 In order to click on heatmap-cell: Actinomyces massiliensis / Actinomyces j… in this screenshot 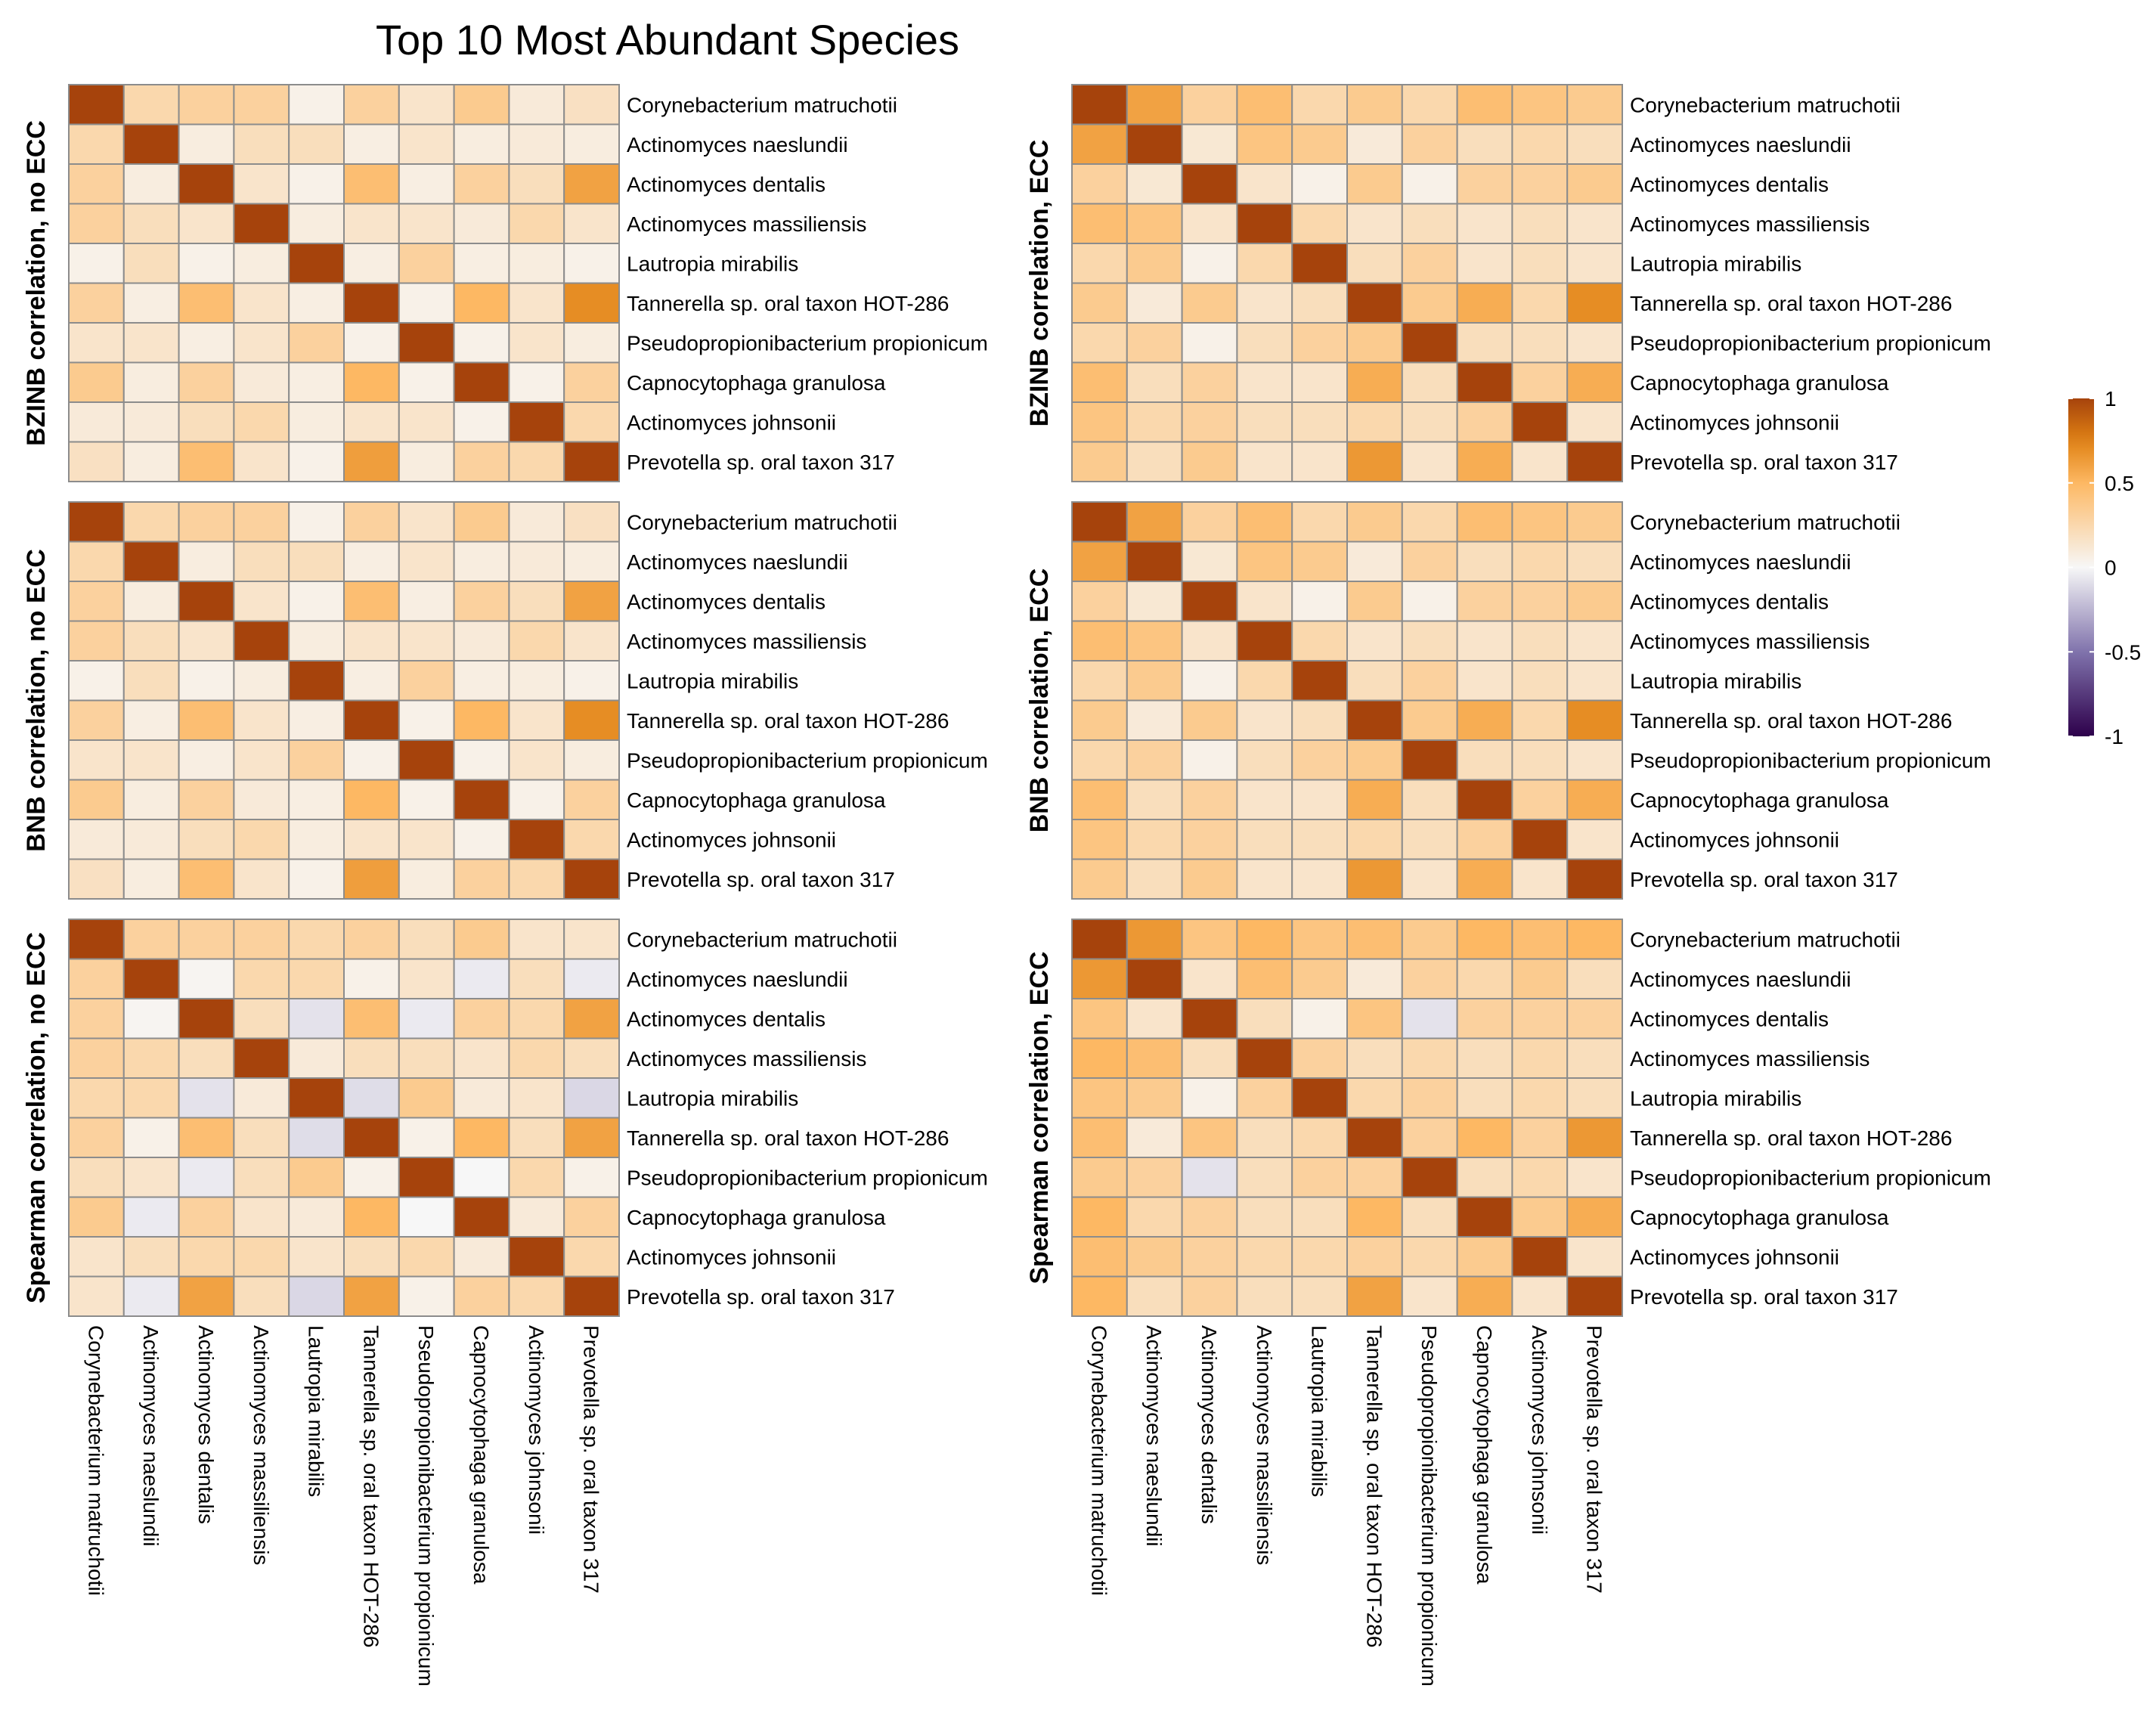, I will do `click(1540, 224)`.